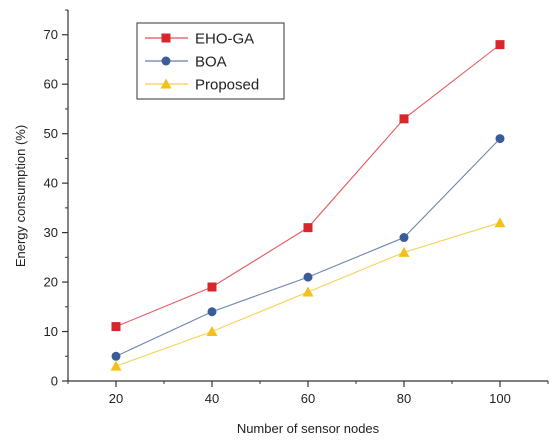 The width and height of the screenshot is (552, 442). I want to click on y-tick-label: 50, so click(51, 133).